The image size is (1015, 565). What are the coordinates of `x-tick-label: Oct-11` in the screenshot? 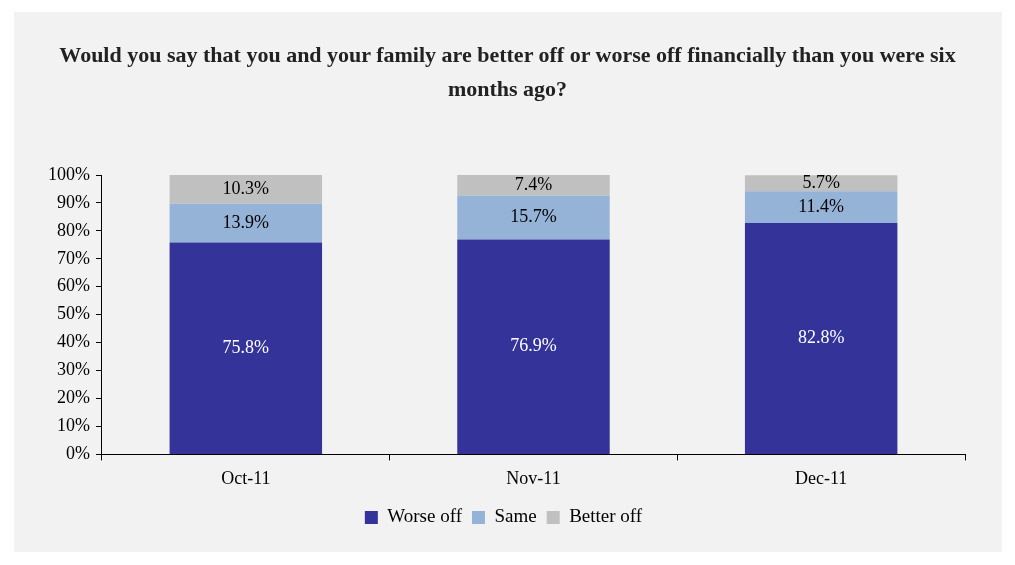 It's located at (246, 477).